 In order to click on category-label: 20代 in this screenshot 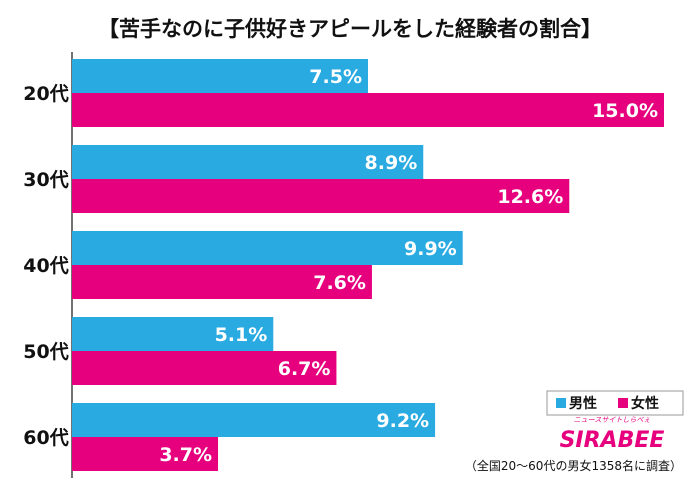, I will do `click(45, 94)`.